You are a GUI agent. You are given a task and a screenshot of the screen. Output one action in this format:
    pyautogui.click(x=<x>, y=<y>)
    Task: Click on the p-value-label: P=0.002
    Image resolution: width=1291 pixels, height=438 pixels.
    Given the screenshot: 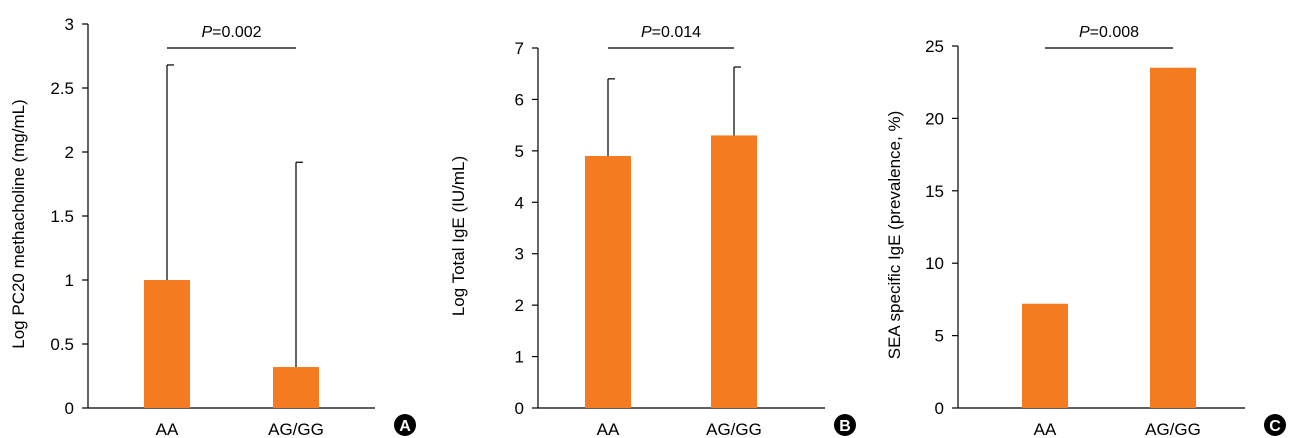 What is the action you would take?
    pyautogui.click(x=231, y=32)
    